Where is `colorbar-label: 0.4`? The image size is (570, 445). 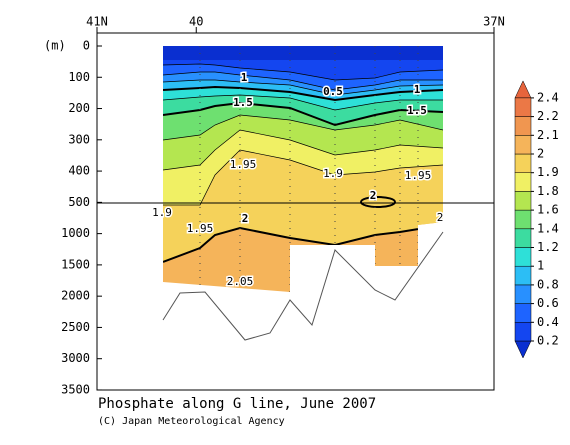 colorbar-label: 0.4 is located at coordinates (548, 322).